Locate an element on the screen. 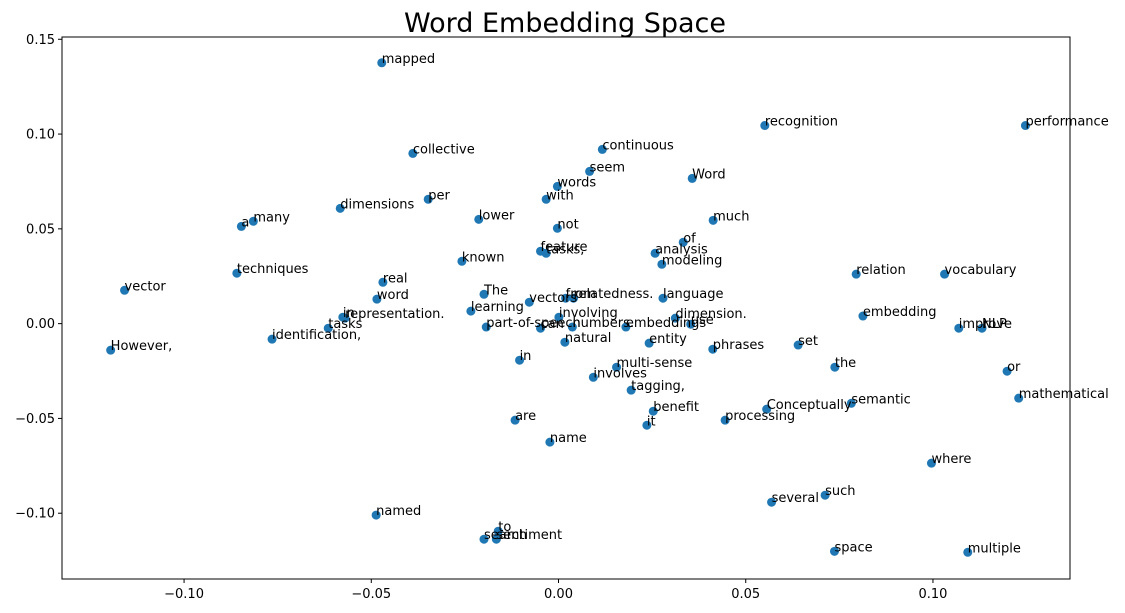 The width and height of the screenshot is (1125, 613). point-label: embedding is located at coordinates (900, 312).